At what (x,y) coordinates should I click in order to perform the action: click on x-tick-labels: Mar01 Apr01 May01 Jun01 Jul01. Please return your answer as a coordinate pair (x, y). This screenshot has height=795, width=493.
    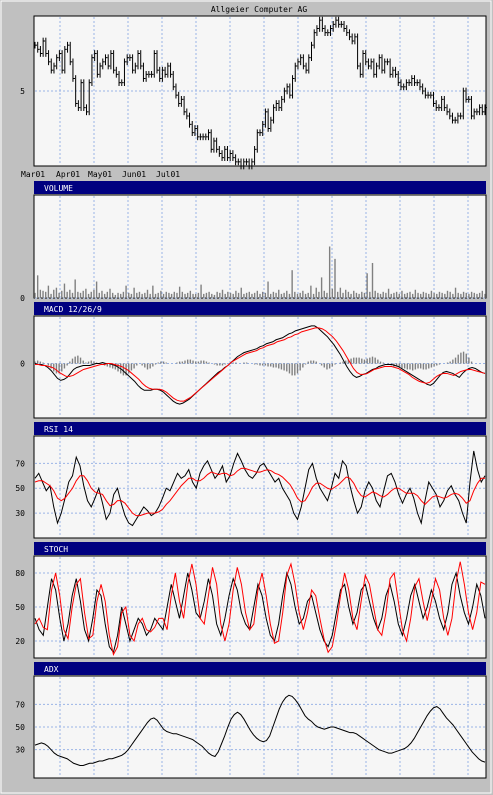
    Looking at the image, I should click on (100, 174).